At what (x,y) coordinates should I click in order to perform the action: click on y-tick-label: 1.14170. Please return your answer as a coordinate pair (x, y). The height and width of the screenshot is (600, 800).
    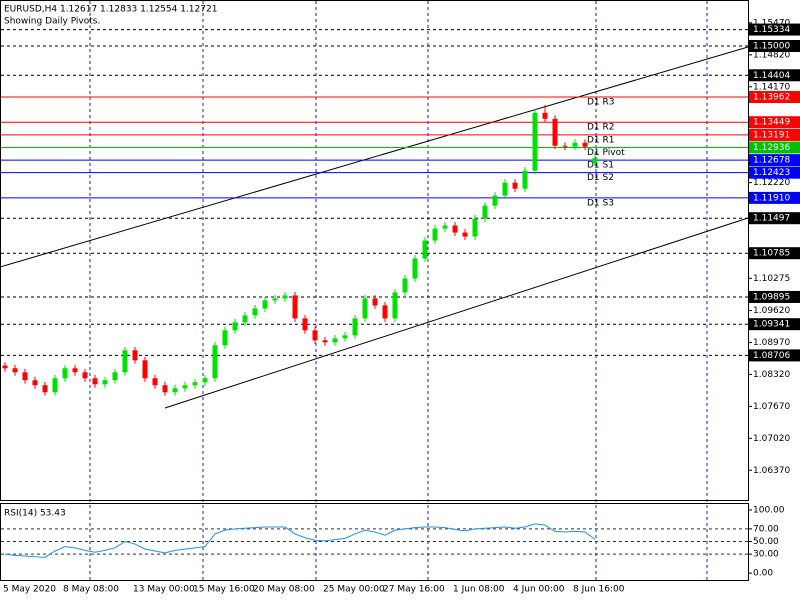
    Looking at the image, I should click on (771, 87).